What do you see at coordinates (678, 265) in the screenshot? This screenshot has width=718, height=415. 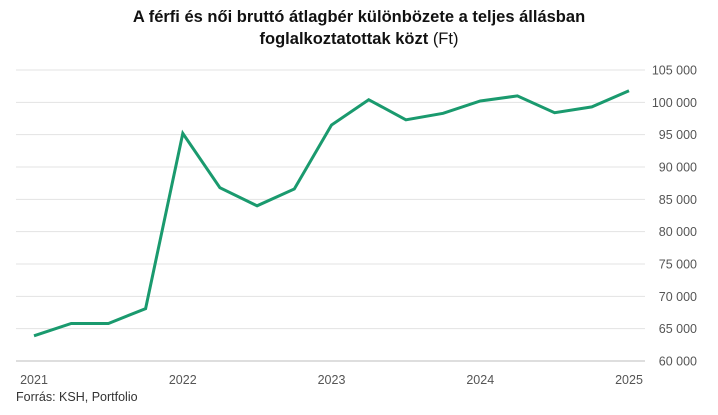 I see `y-tick-label: 75 000` at bounding box center [678, 265].